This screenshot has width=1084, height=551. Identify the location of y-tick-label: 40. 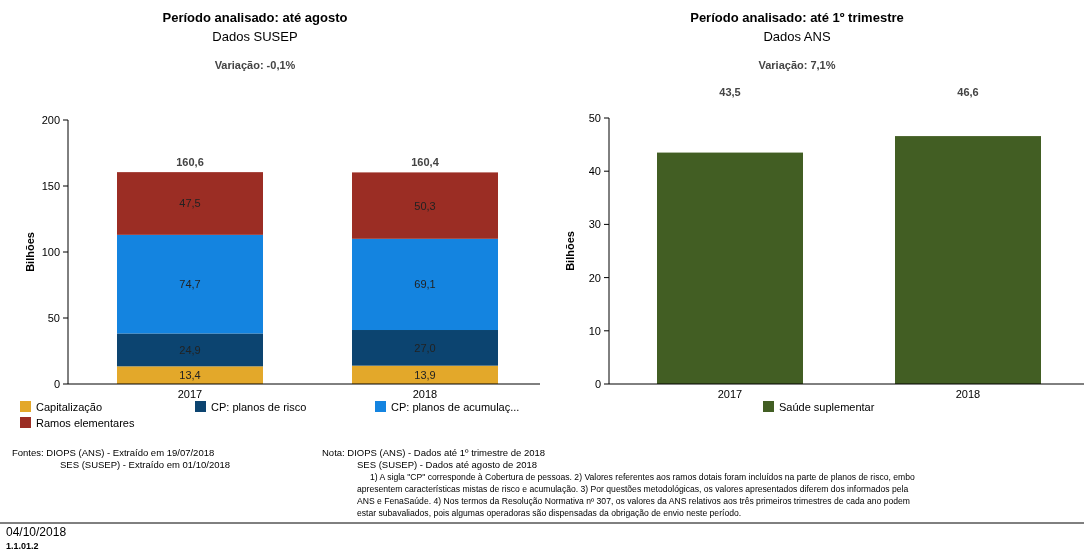
(594, 171).